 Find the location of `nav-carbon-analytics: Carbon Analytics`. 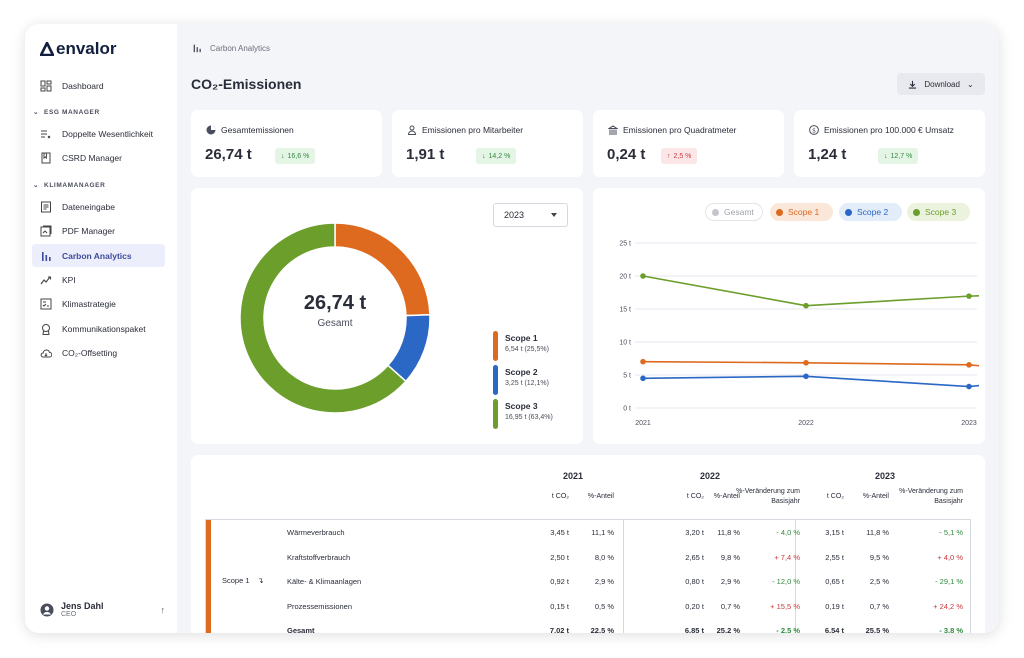

nav-carbon-analytics: Carbon Analytics is located at coordinates (98, 255).